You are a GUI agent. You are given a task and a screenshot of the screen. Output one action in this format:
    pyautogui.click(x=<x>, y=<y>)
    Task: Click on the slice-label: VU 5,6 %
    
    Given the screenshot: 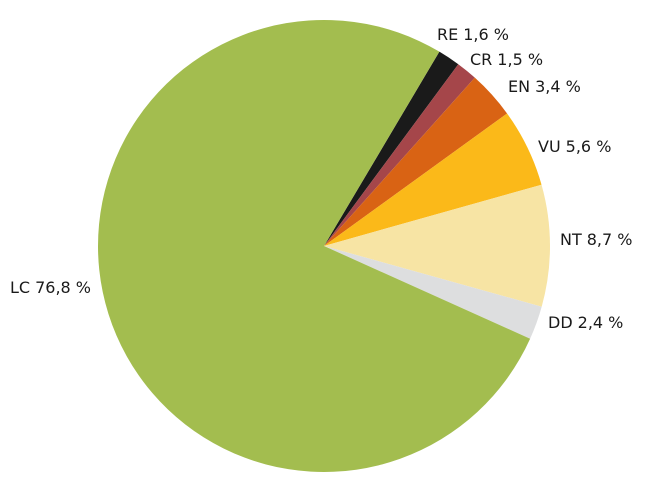 What is the action you would take?
    pyautogui.click(x=574, y=146)
    